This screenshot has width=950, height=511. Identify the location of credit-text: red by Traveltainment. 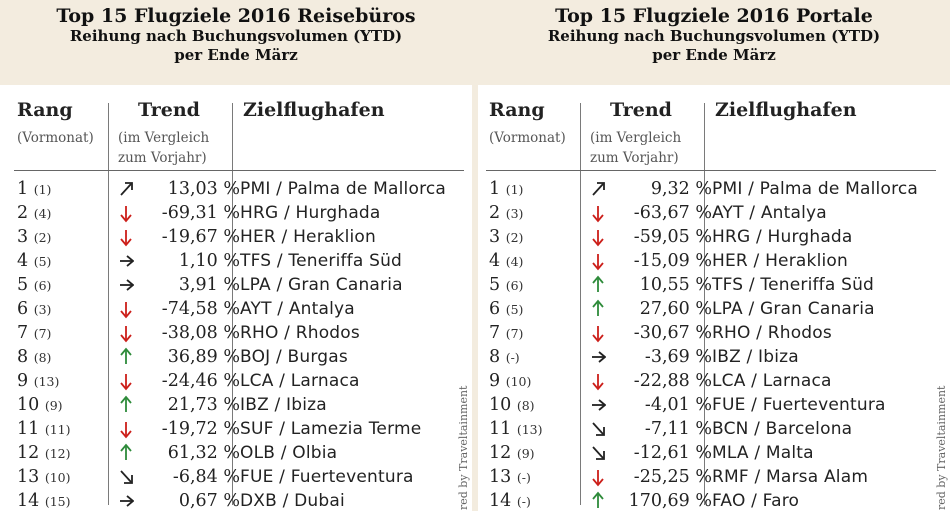
(464, 440).